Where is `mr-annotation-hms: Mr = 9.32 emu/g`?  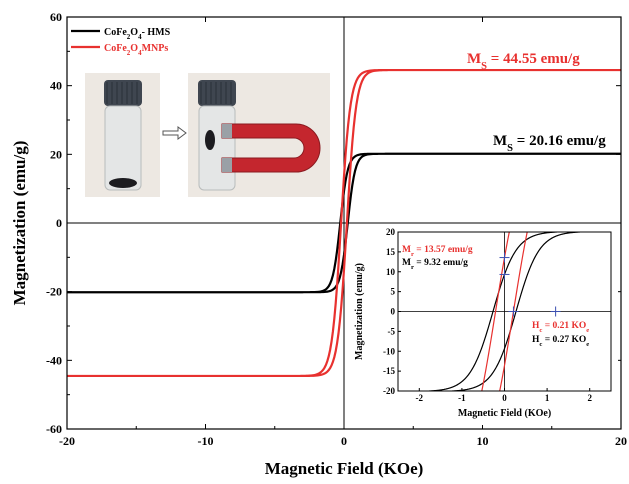
mr-annotation-hms: Mr = 9.32 emu/g is located at coordinates (435, 264).